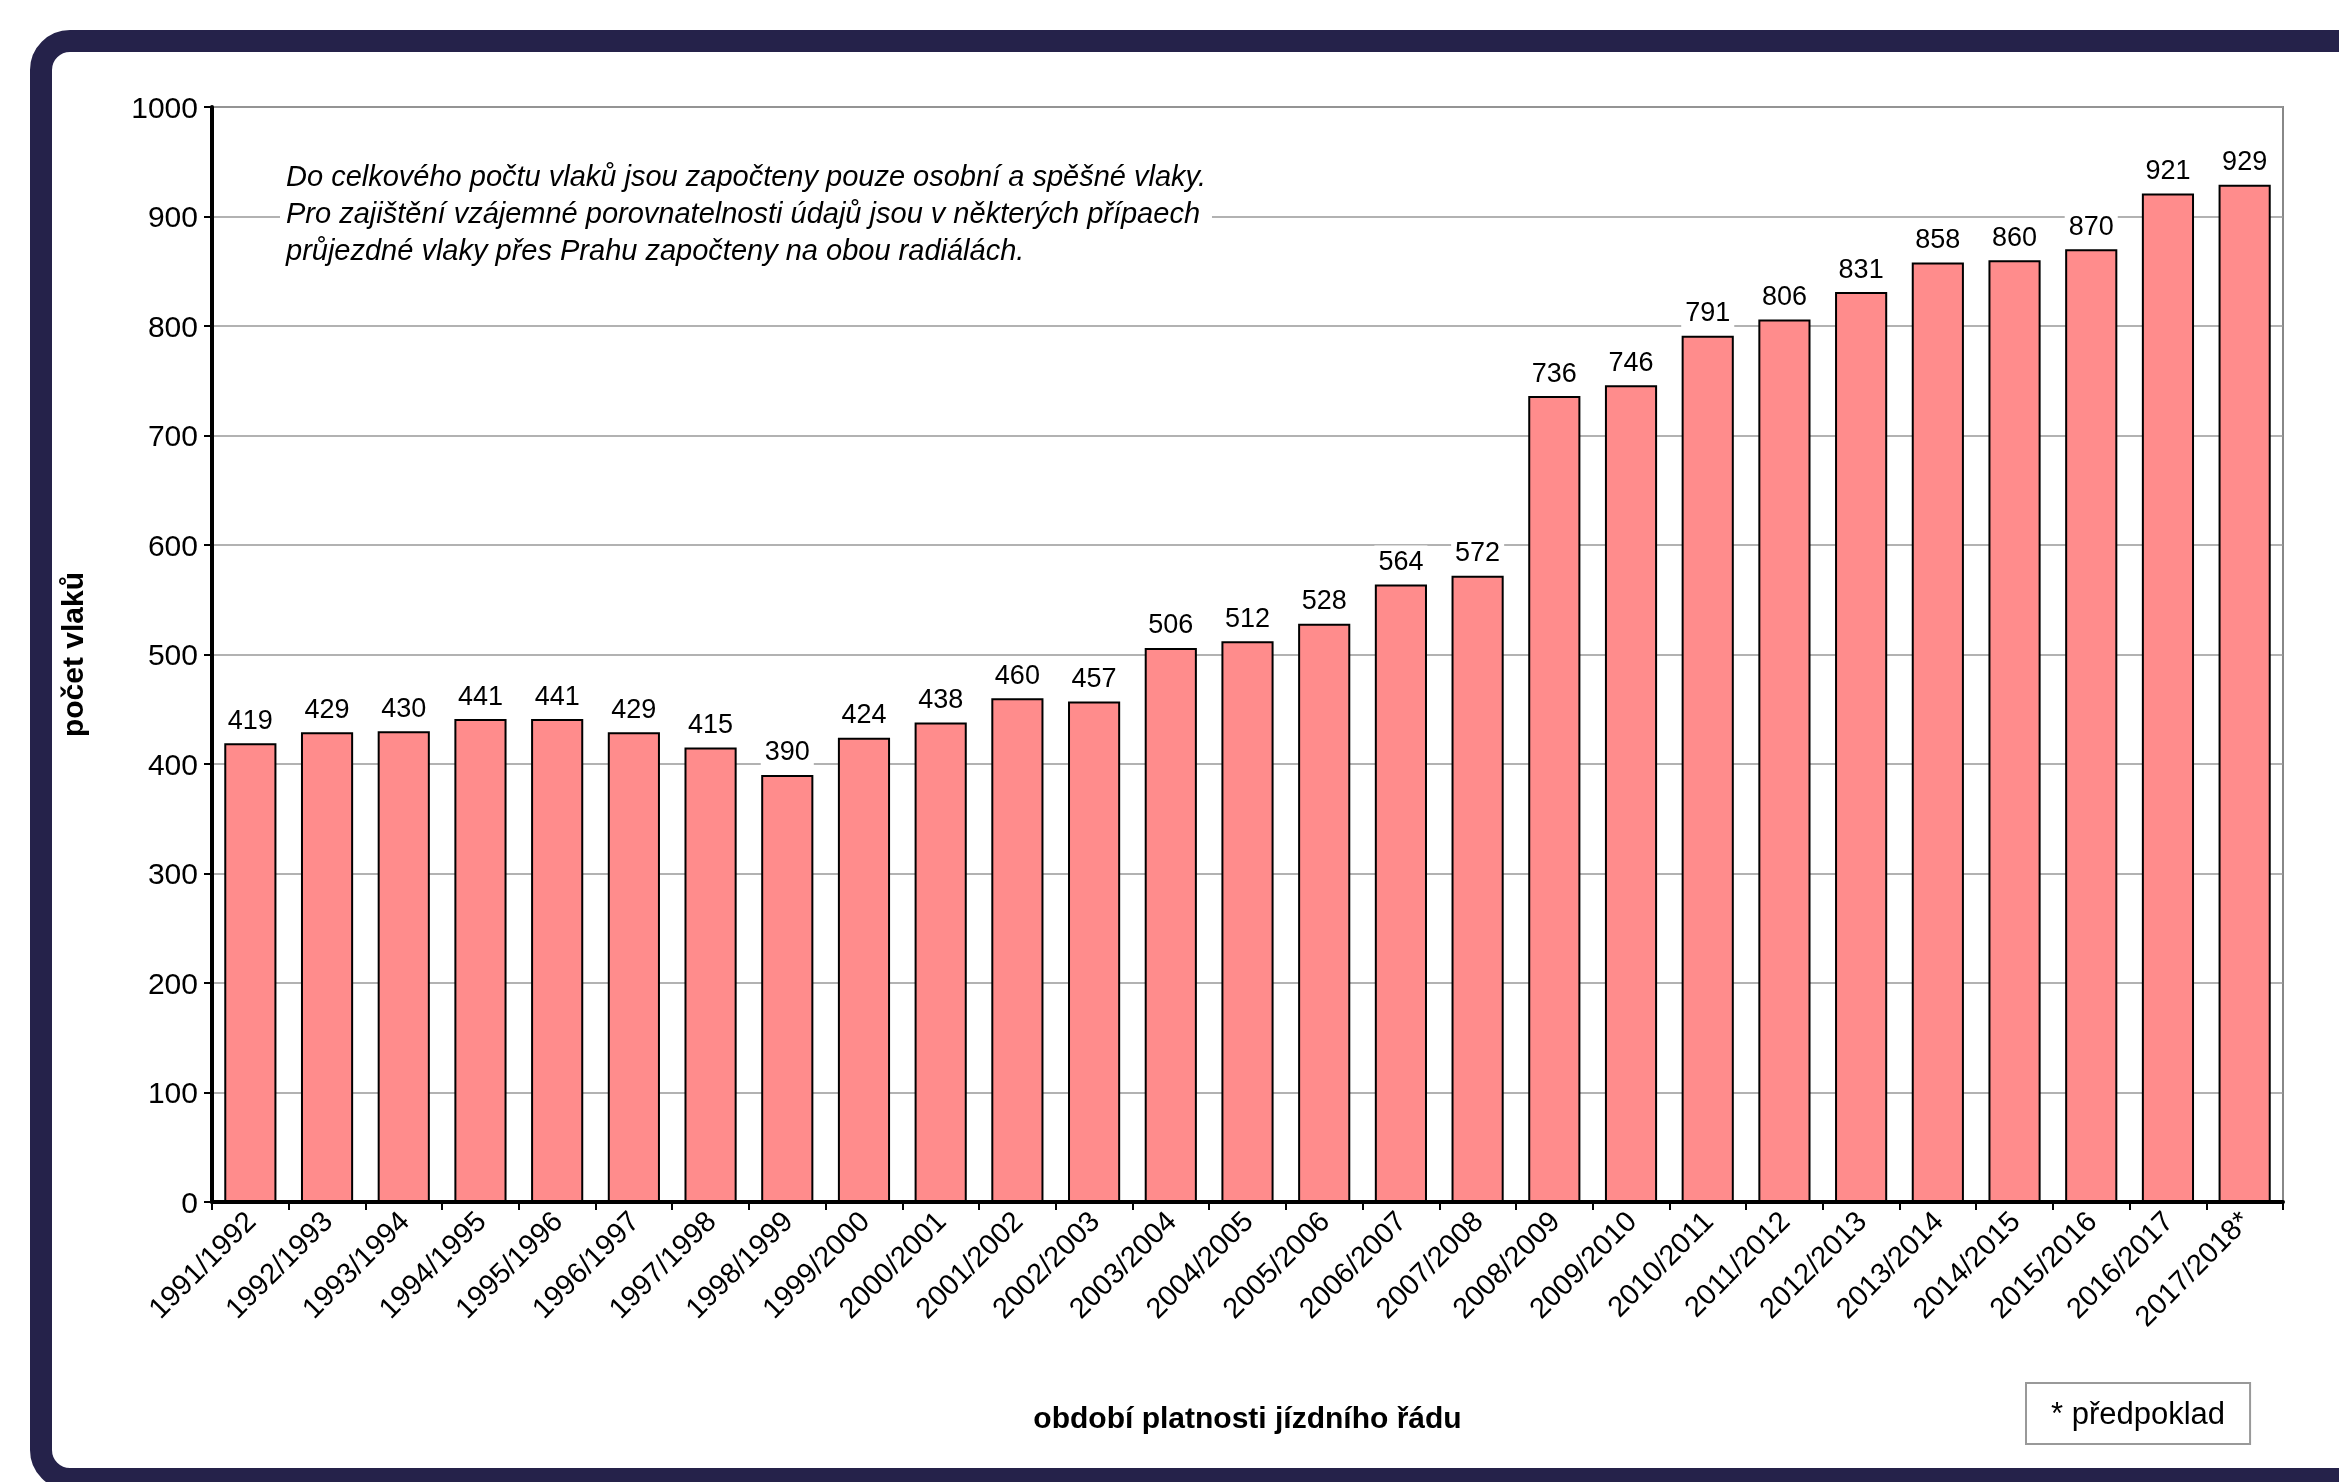 Image resolution: width=2339 pixels, height=1482 pixels. What do you see at coordinates (1708, 312) in the screenshot?
I see `data-label: 791` at bounding box center [1708, 312].